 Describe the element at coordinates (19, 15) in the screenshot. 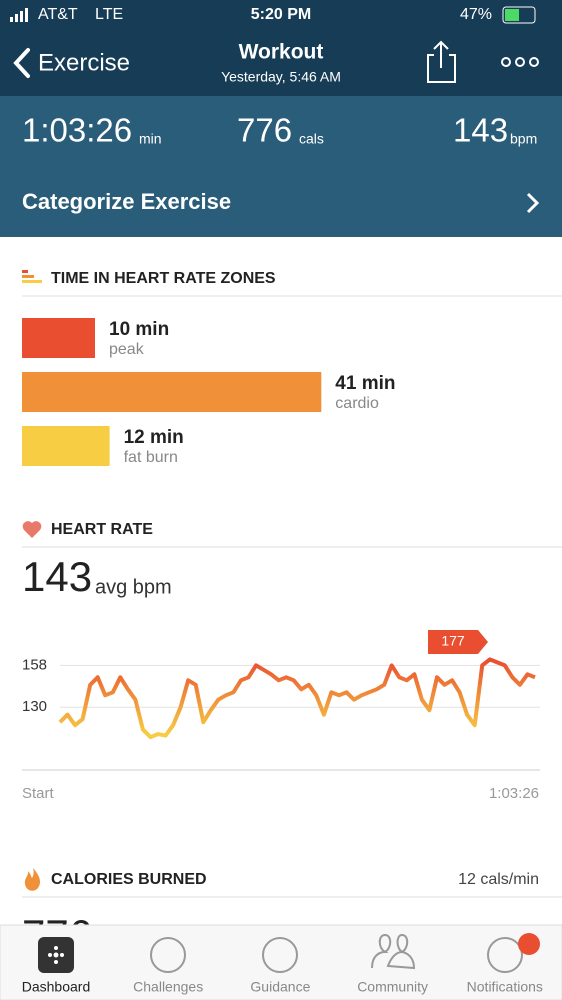

I see `signal` at that location.